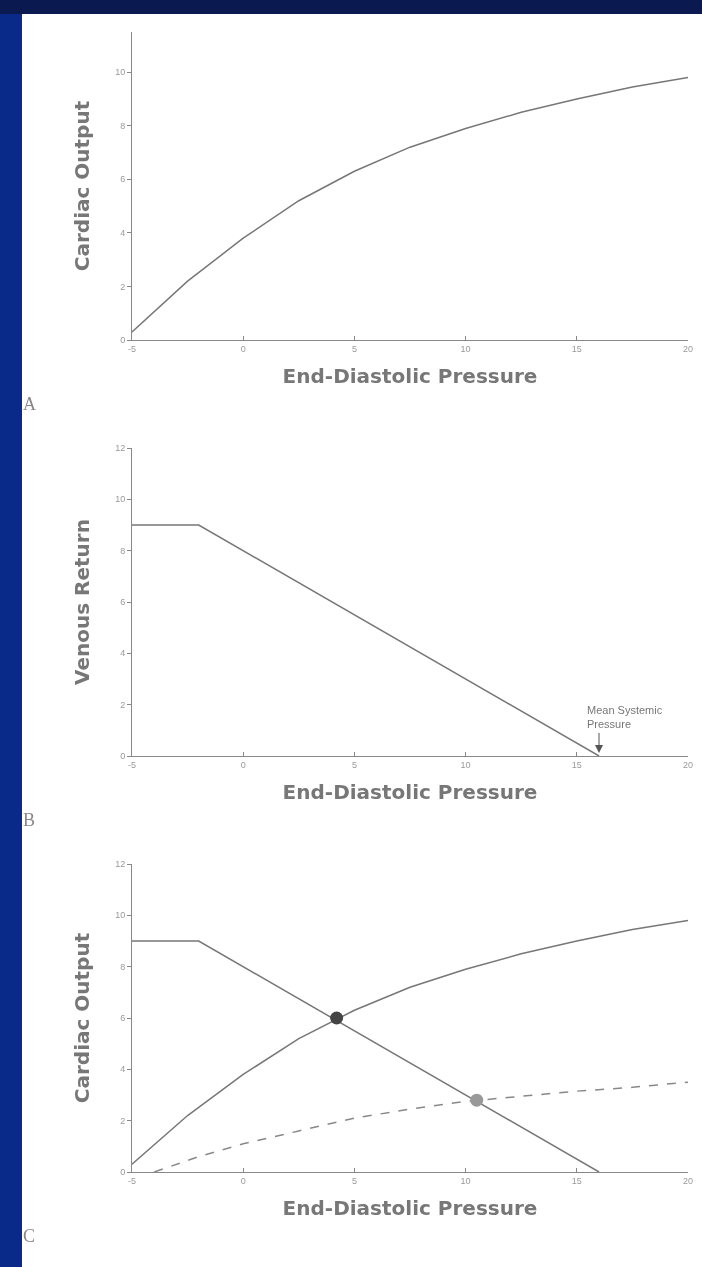  What do you see at coordinates (29, 820) in the screenshot?
I see `text: B` at bounding box center [29, 820].